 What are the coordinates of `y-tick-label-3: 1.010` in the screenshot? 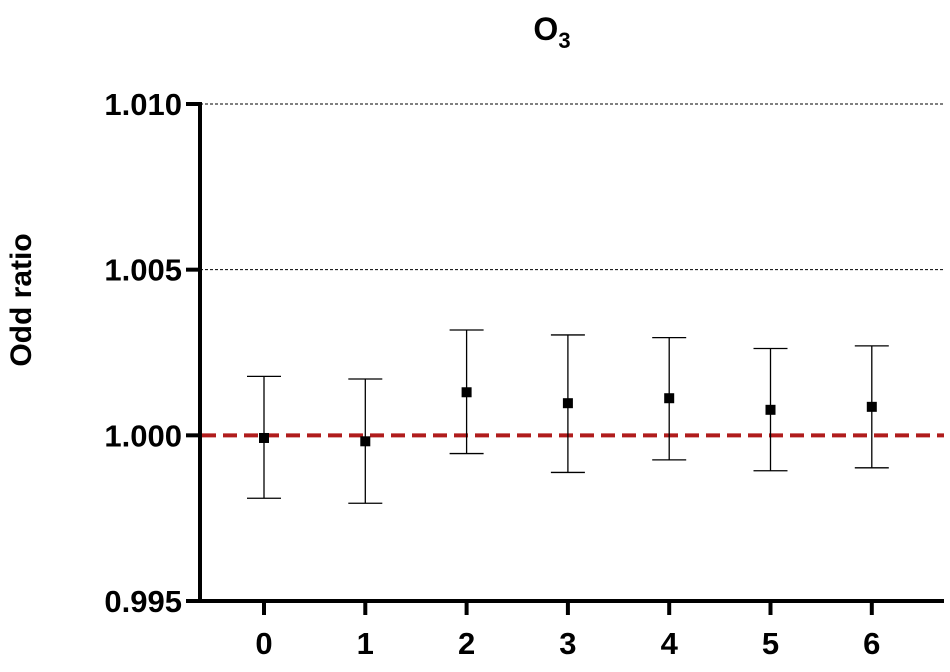 It's located at (143, 104).